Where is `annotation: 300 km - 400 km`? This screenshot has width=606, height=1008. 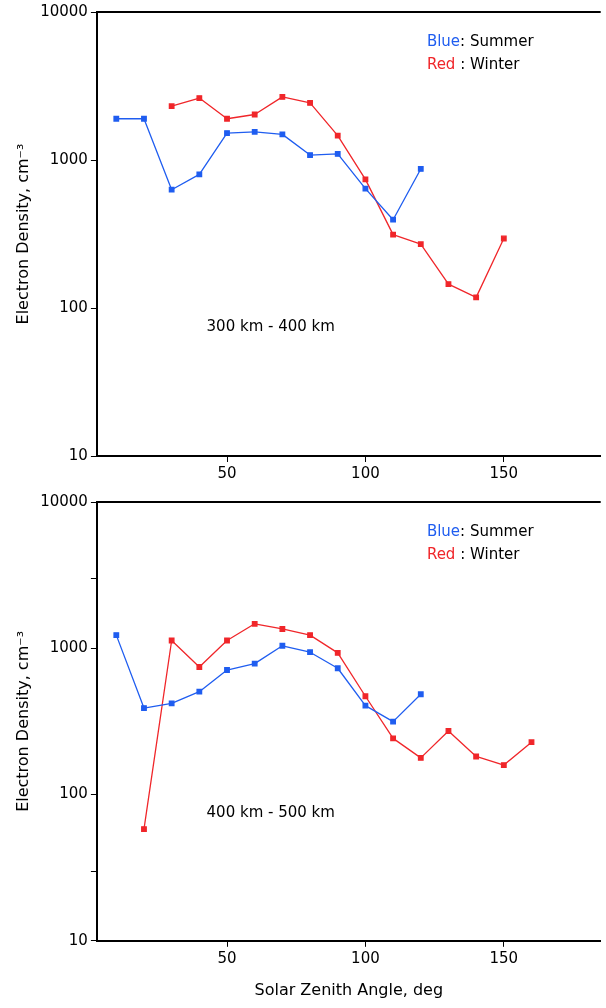
annotation: 300 km - 400 km is located at coordinates (270, 326).